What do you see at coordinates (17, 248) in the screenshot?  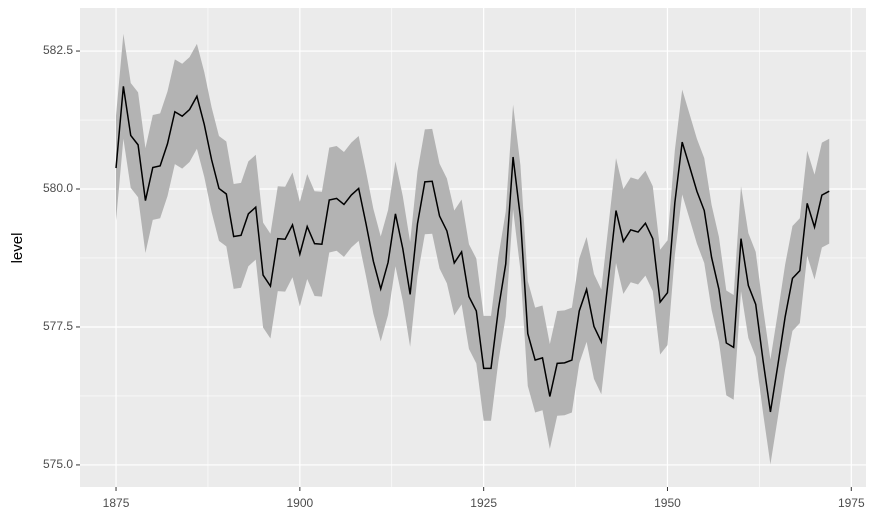 I see `y-axis-label: level` at bounding box center [17, 248].